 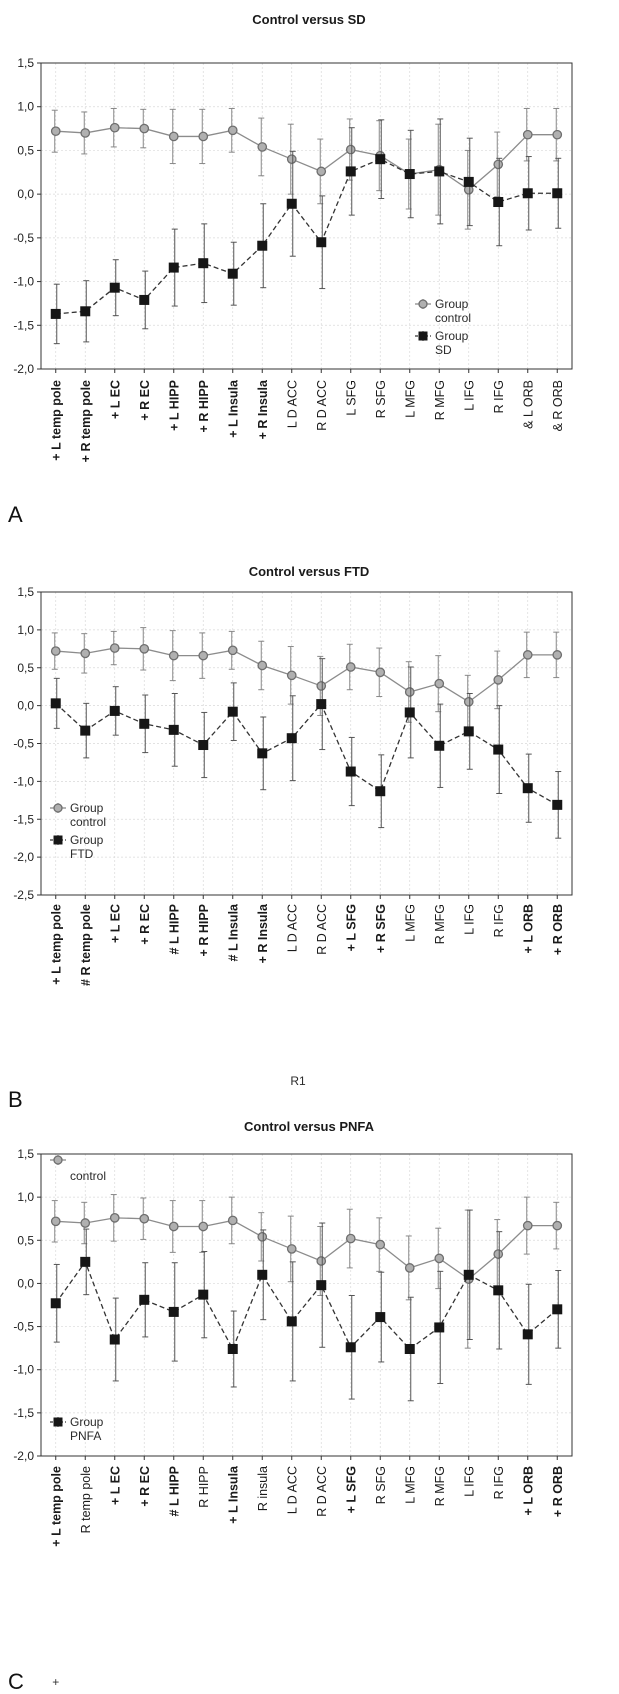 What do you see at coordinates (423, 336) in the screenshot?
I see `chart-a-legend-group-marker` at bounding box center [423, 336].